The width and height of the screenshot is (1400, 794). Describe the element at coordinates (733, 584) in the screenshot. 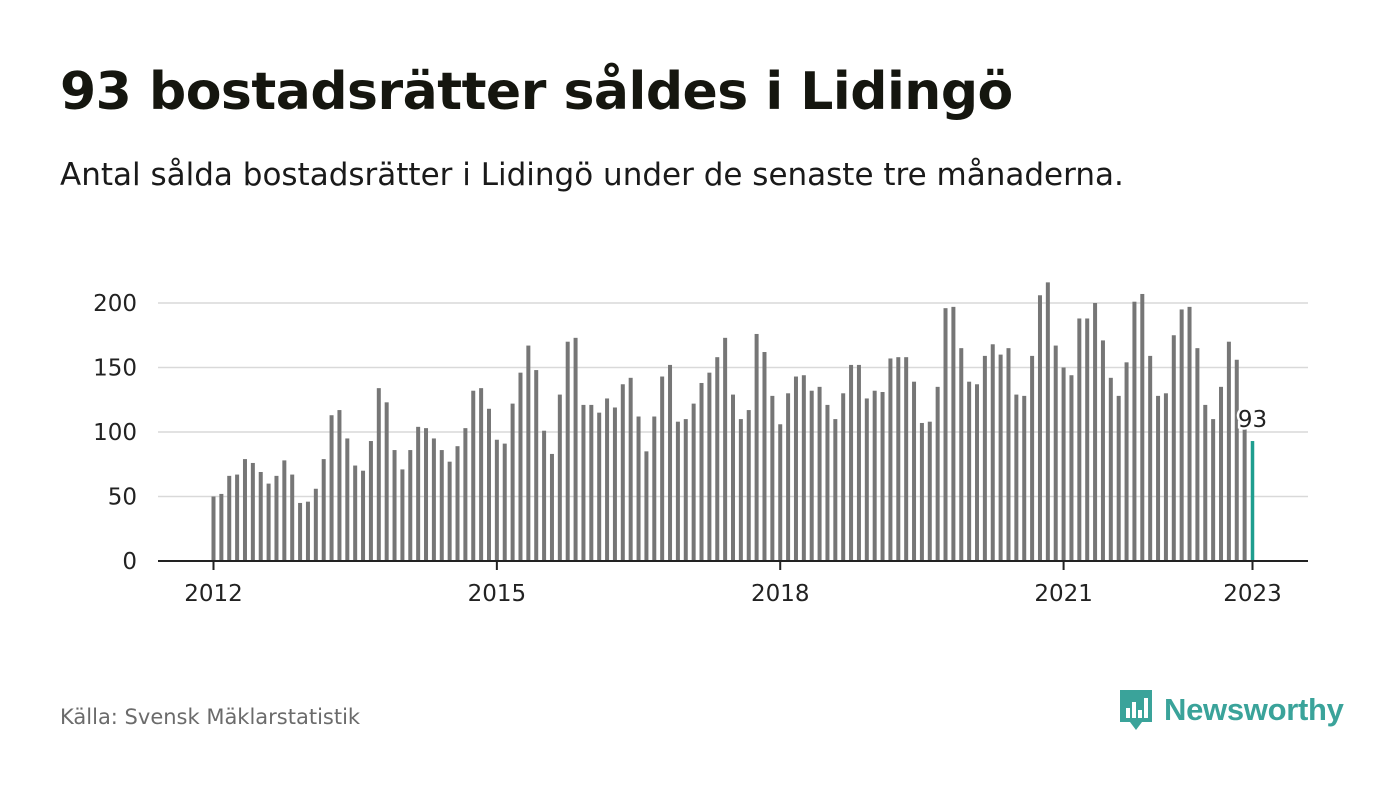

I see `x-axis-ticks: 2012 2015 2018 2021 2023` at that location.